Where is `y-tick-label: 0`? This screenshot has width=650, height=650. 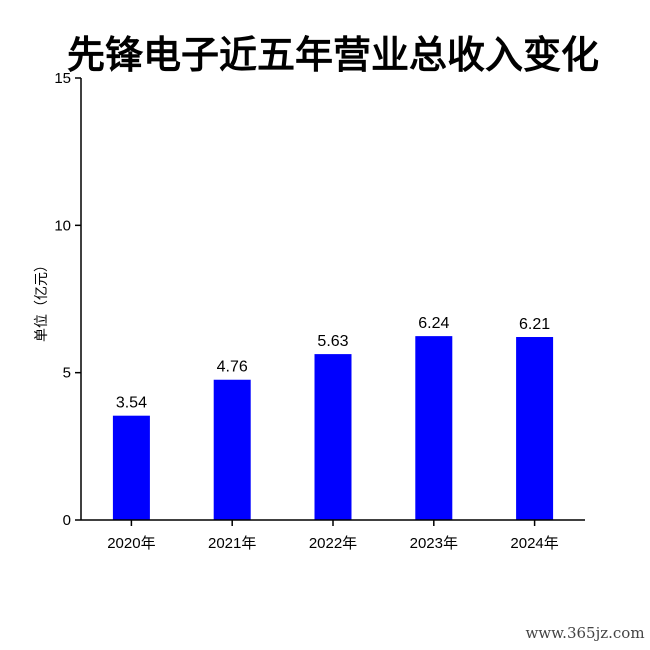
y-tick-label: 0 is located at coordinates (67, 520).